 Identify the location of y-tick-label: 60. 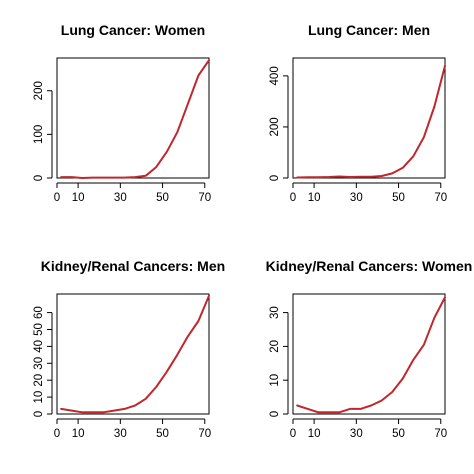
(39, 312).